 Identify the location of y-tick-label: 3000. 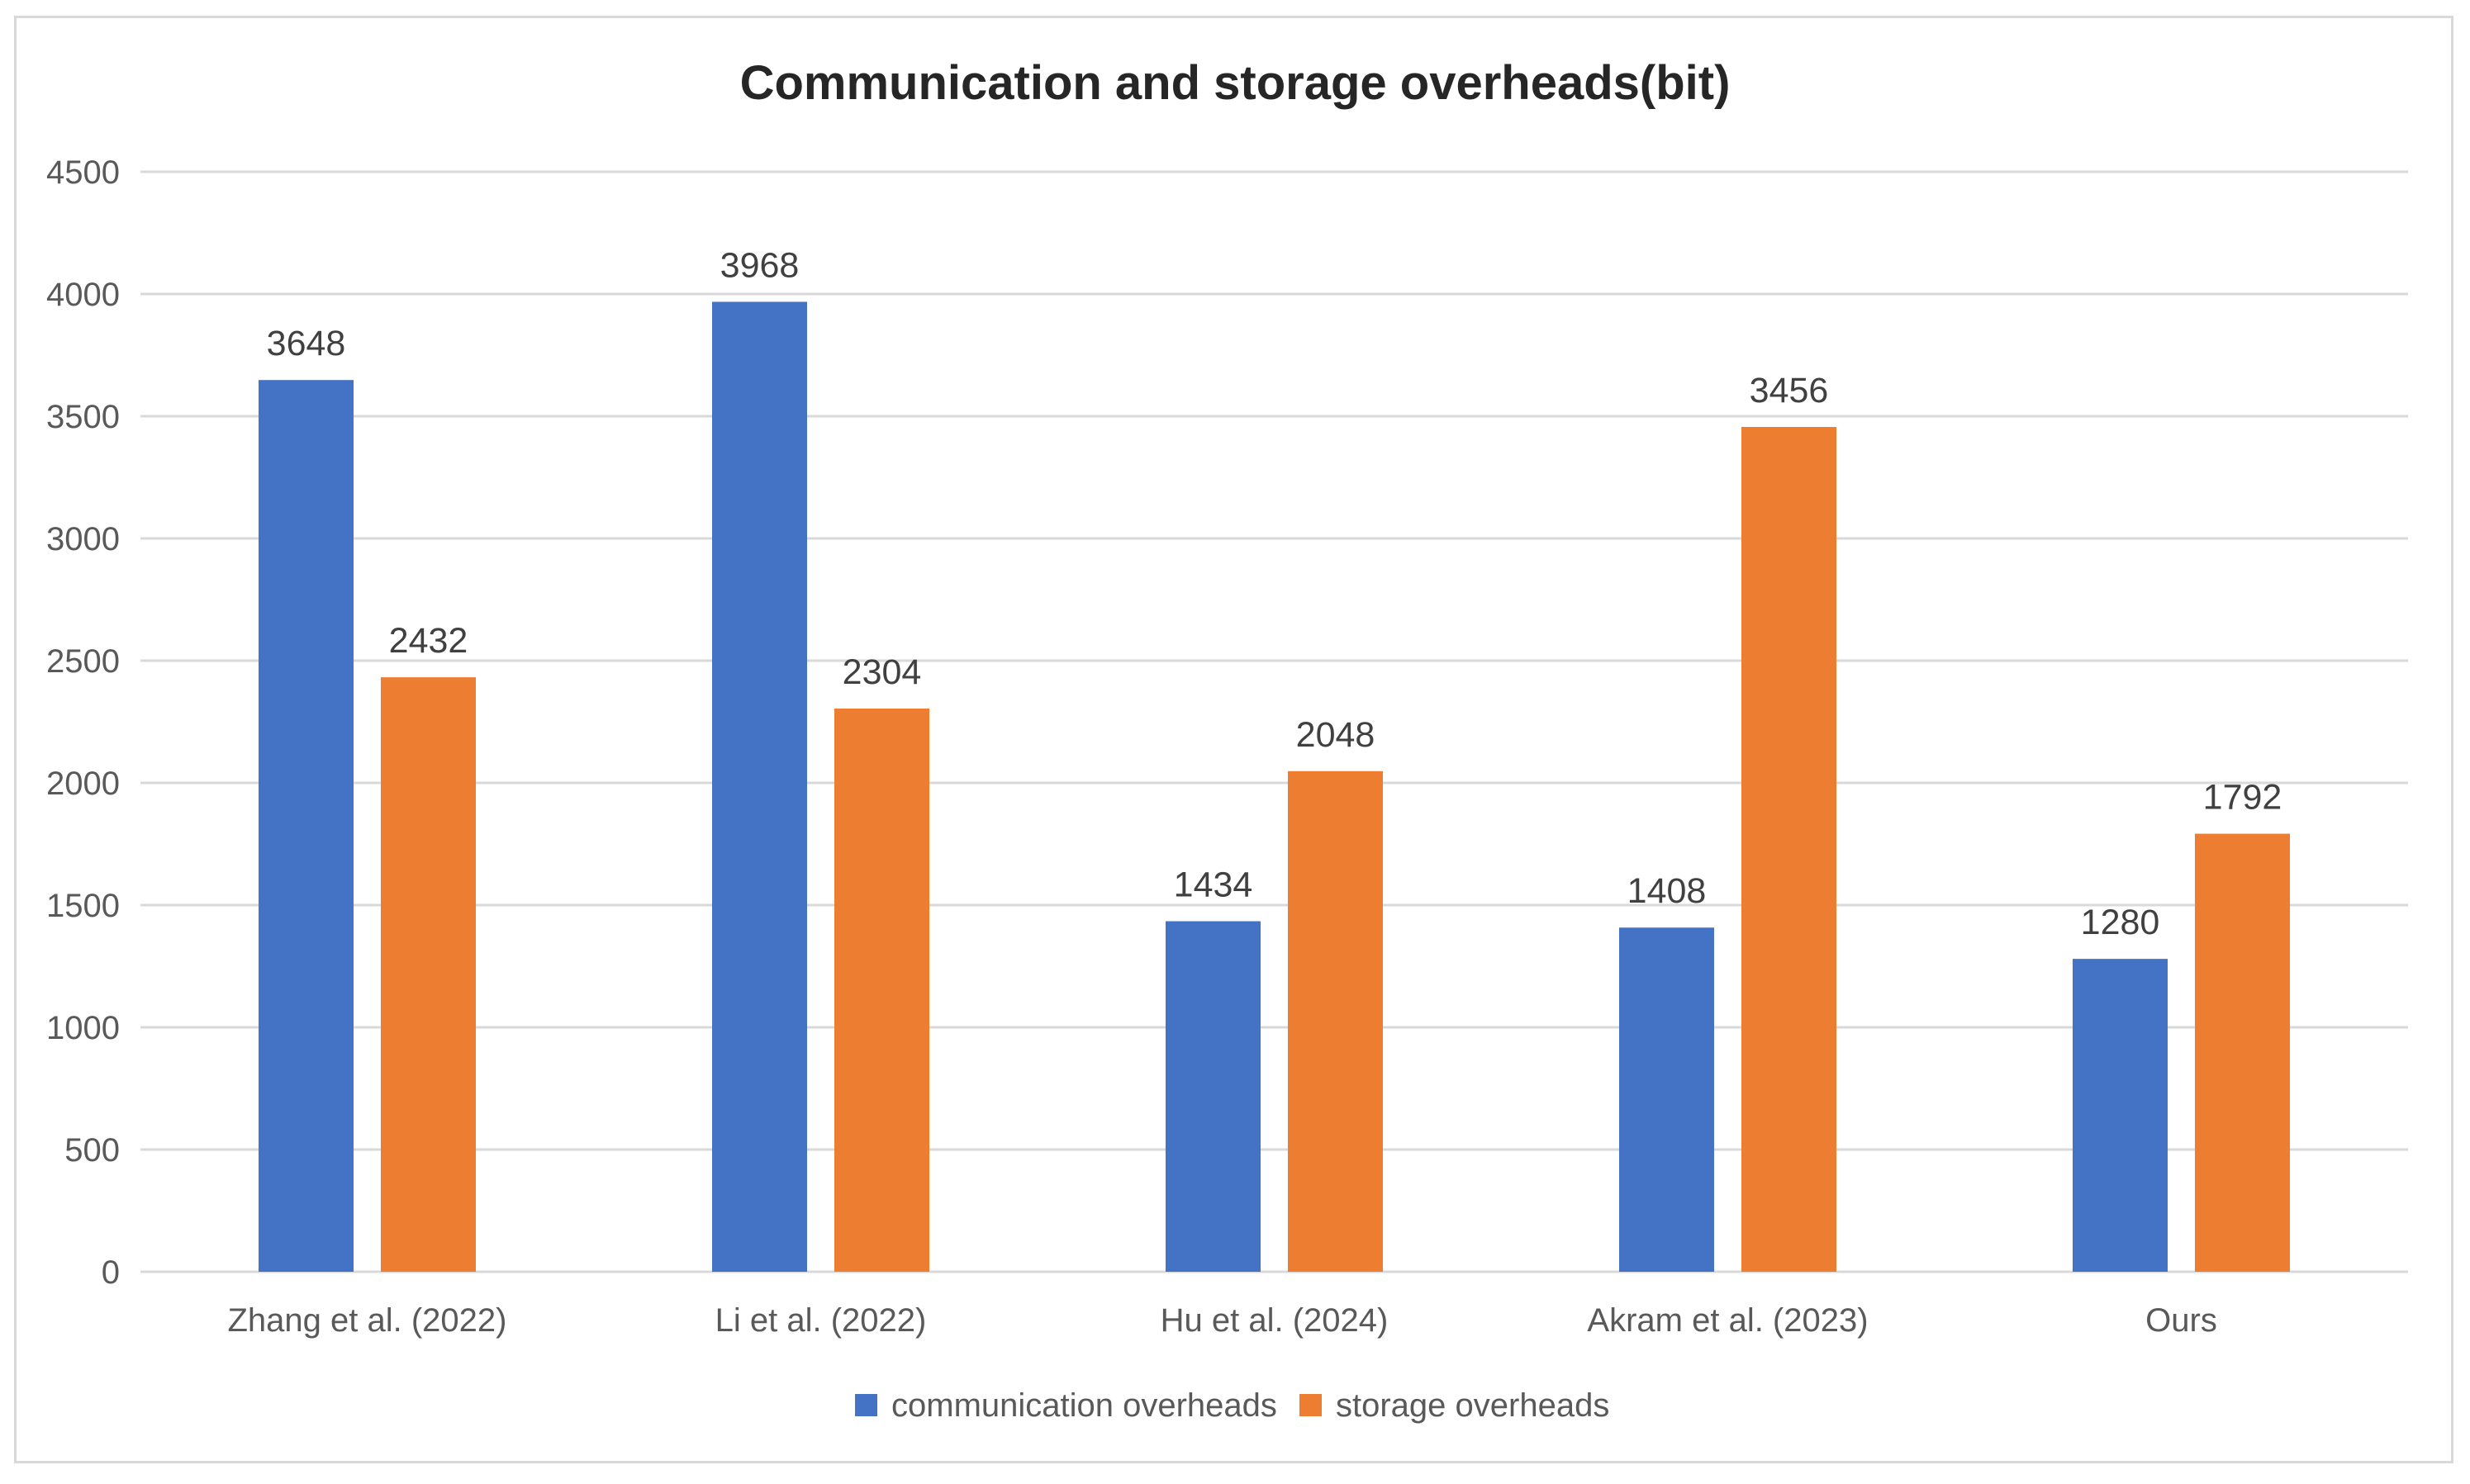
(83, 539).